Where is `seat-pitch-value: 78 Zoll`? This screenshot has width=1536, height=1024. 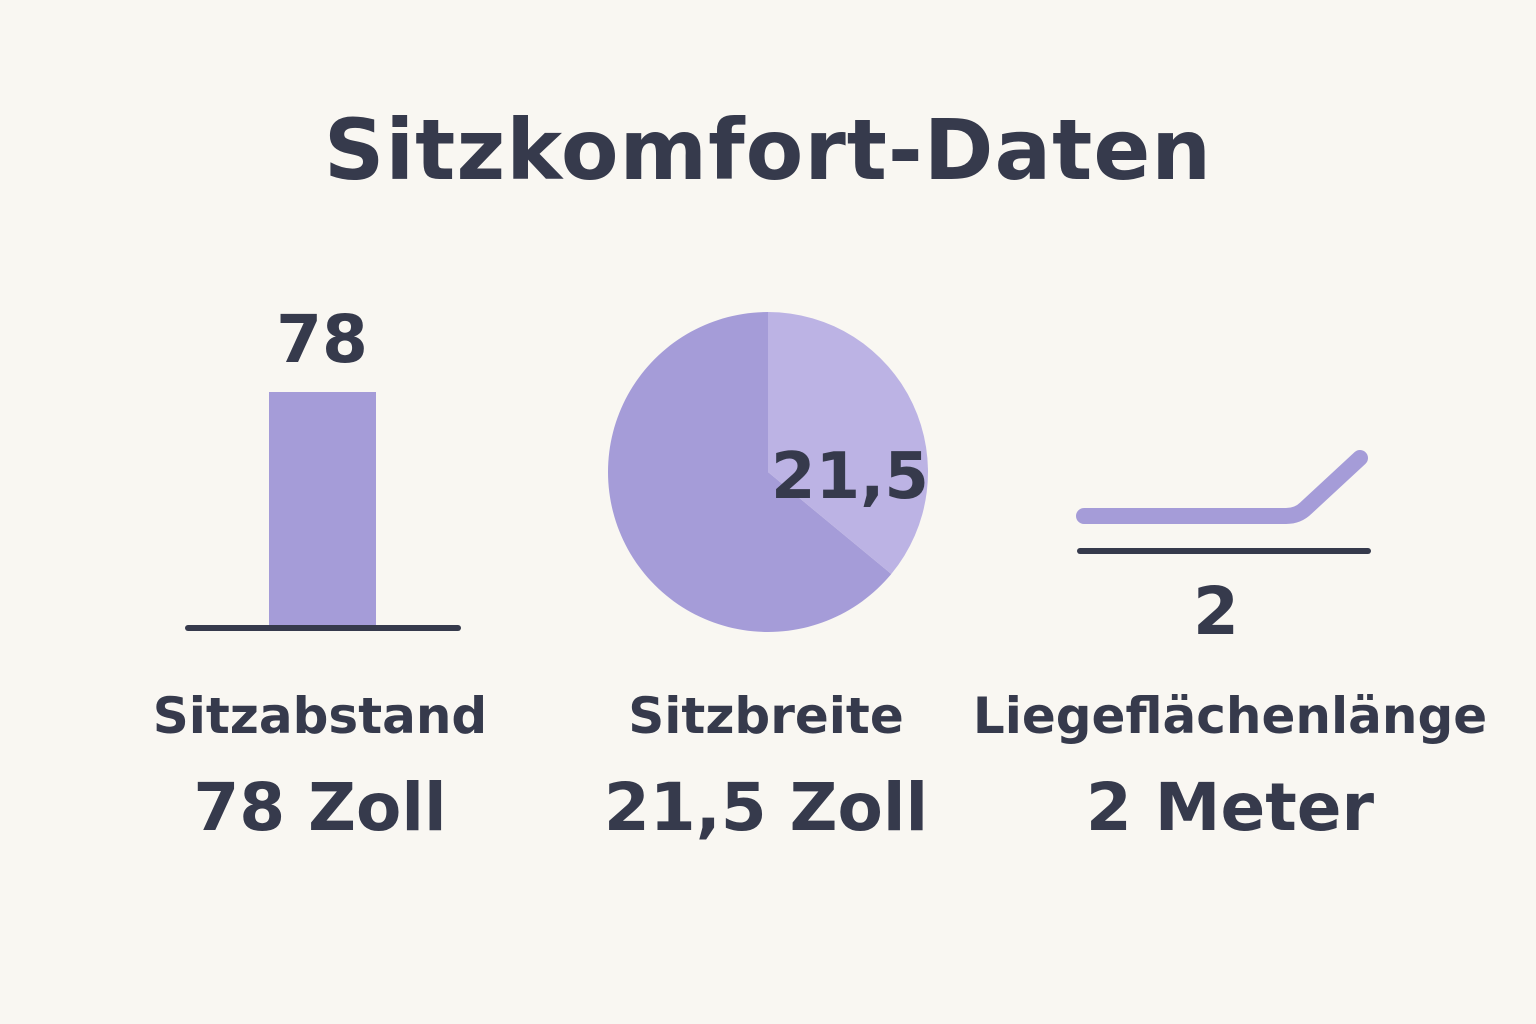
seat-pitch-value: 78 Zoll is located at coordinates (320, 807).